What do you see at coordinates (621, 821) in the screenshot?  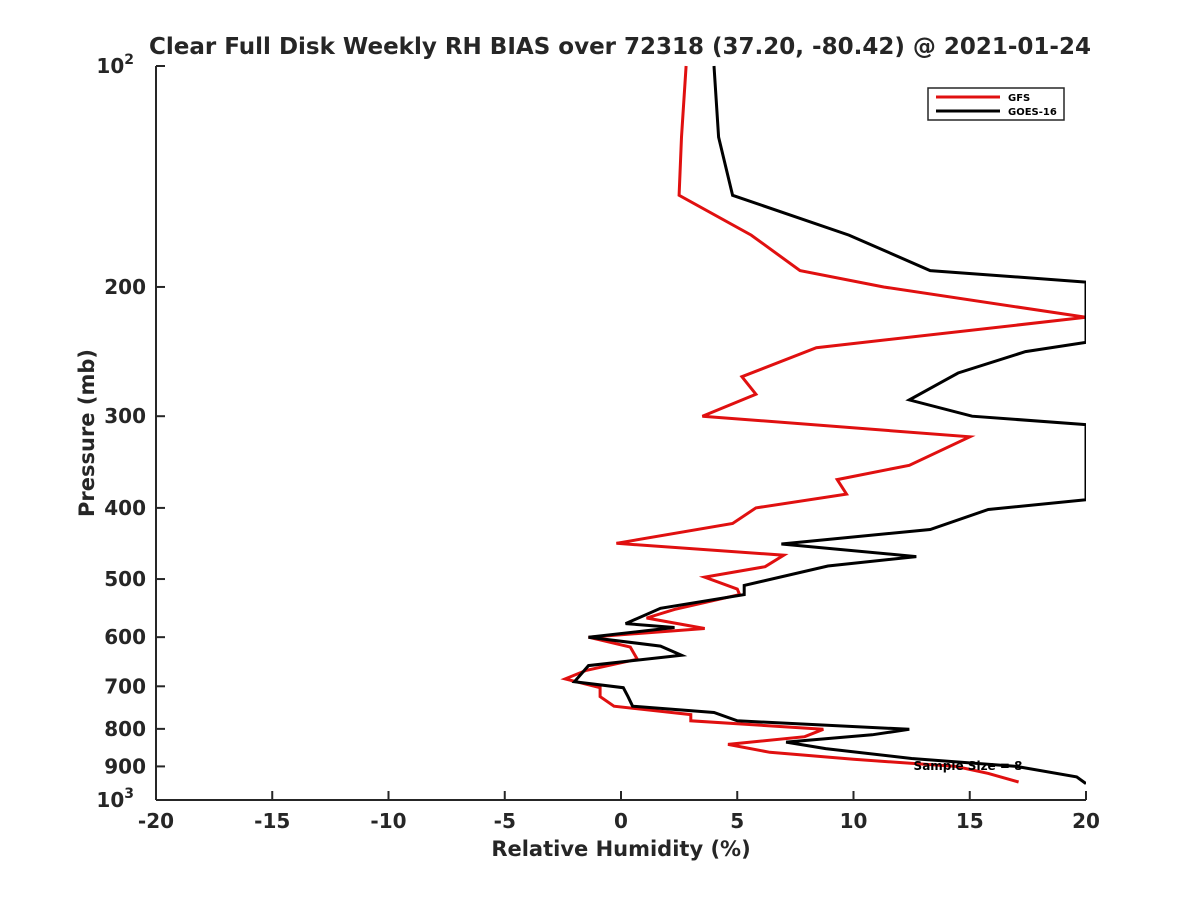 I see `x-tick-label: 0` at bounding box center [621, 821].